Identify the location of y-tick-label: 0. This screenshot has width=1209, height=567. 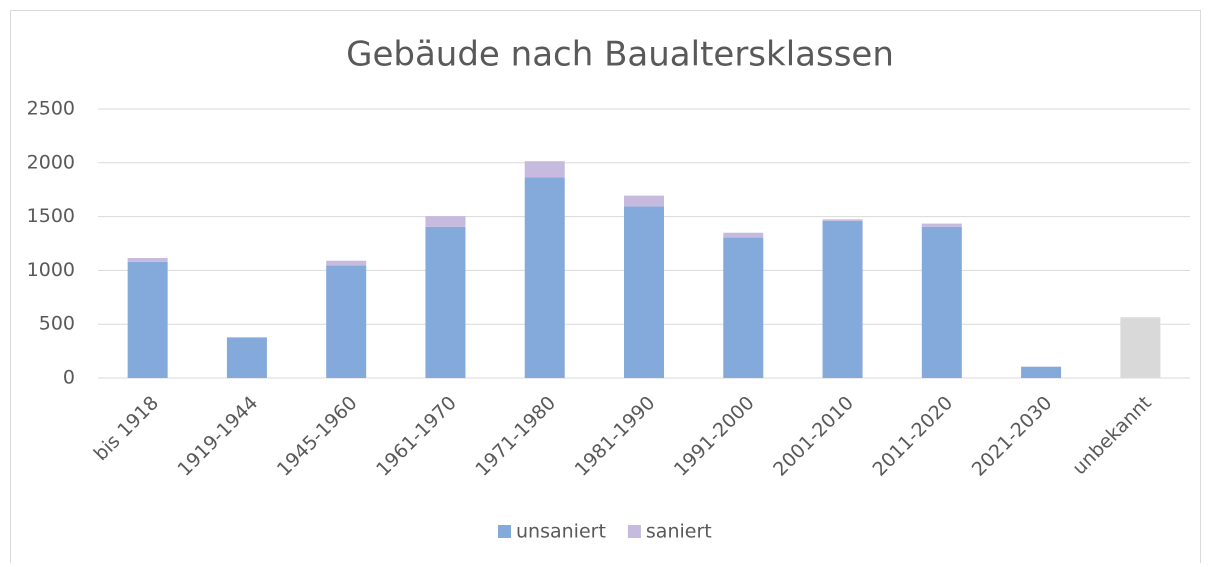
(69, 378).